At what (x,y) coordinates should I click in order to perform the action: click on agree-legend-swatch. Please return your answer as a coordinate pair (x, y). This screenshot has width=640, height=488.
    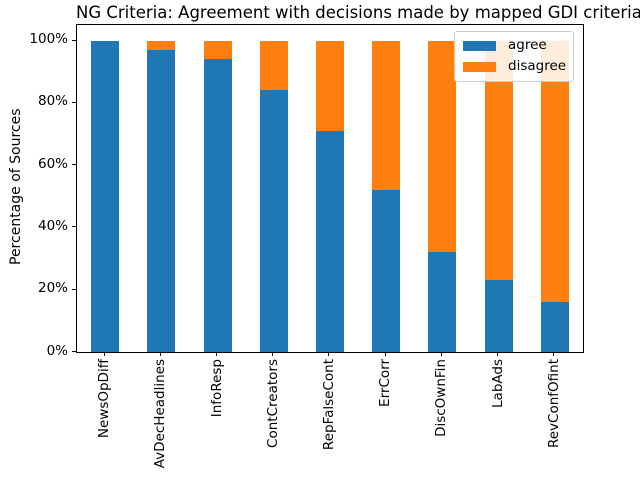
    Looking at the image, I should click on (479, 45).